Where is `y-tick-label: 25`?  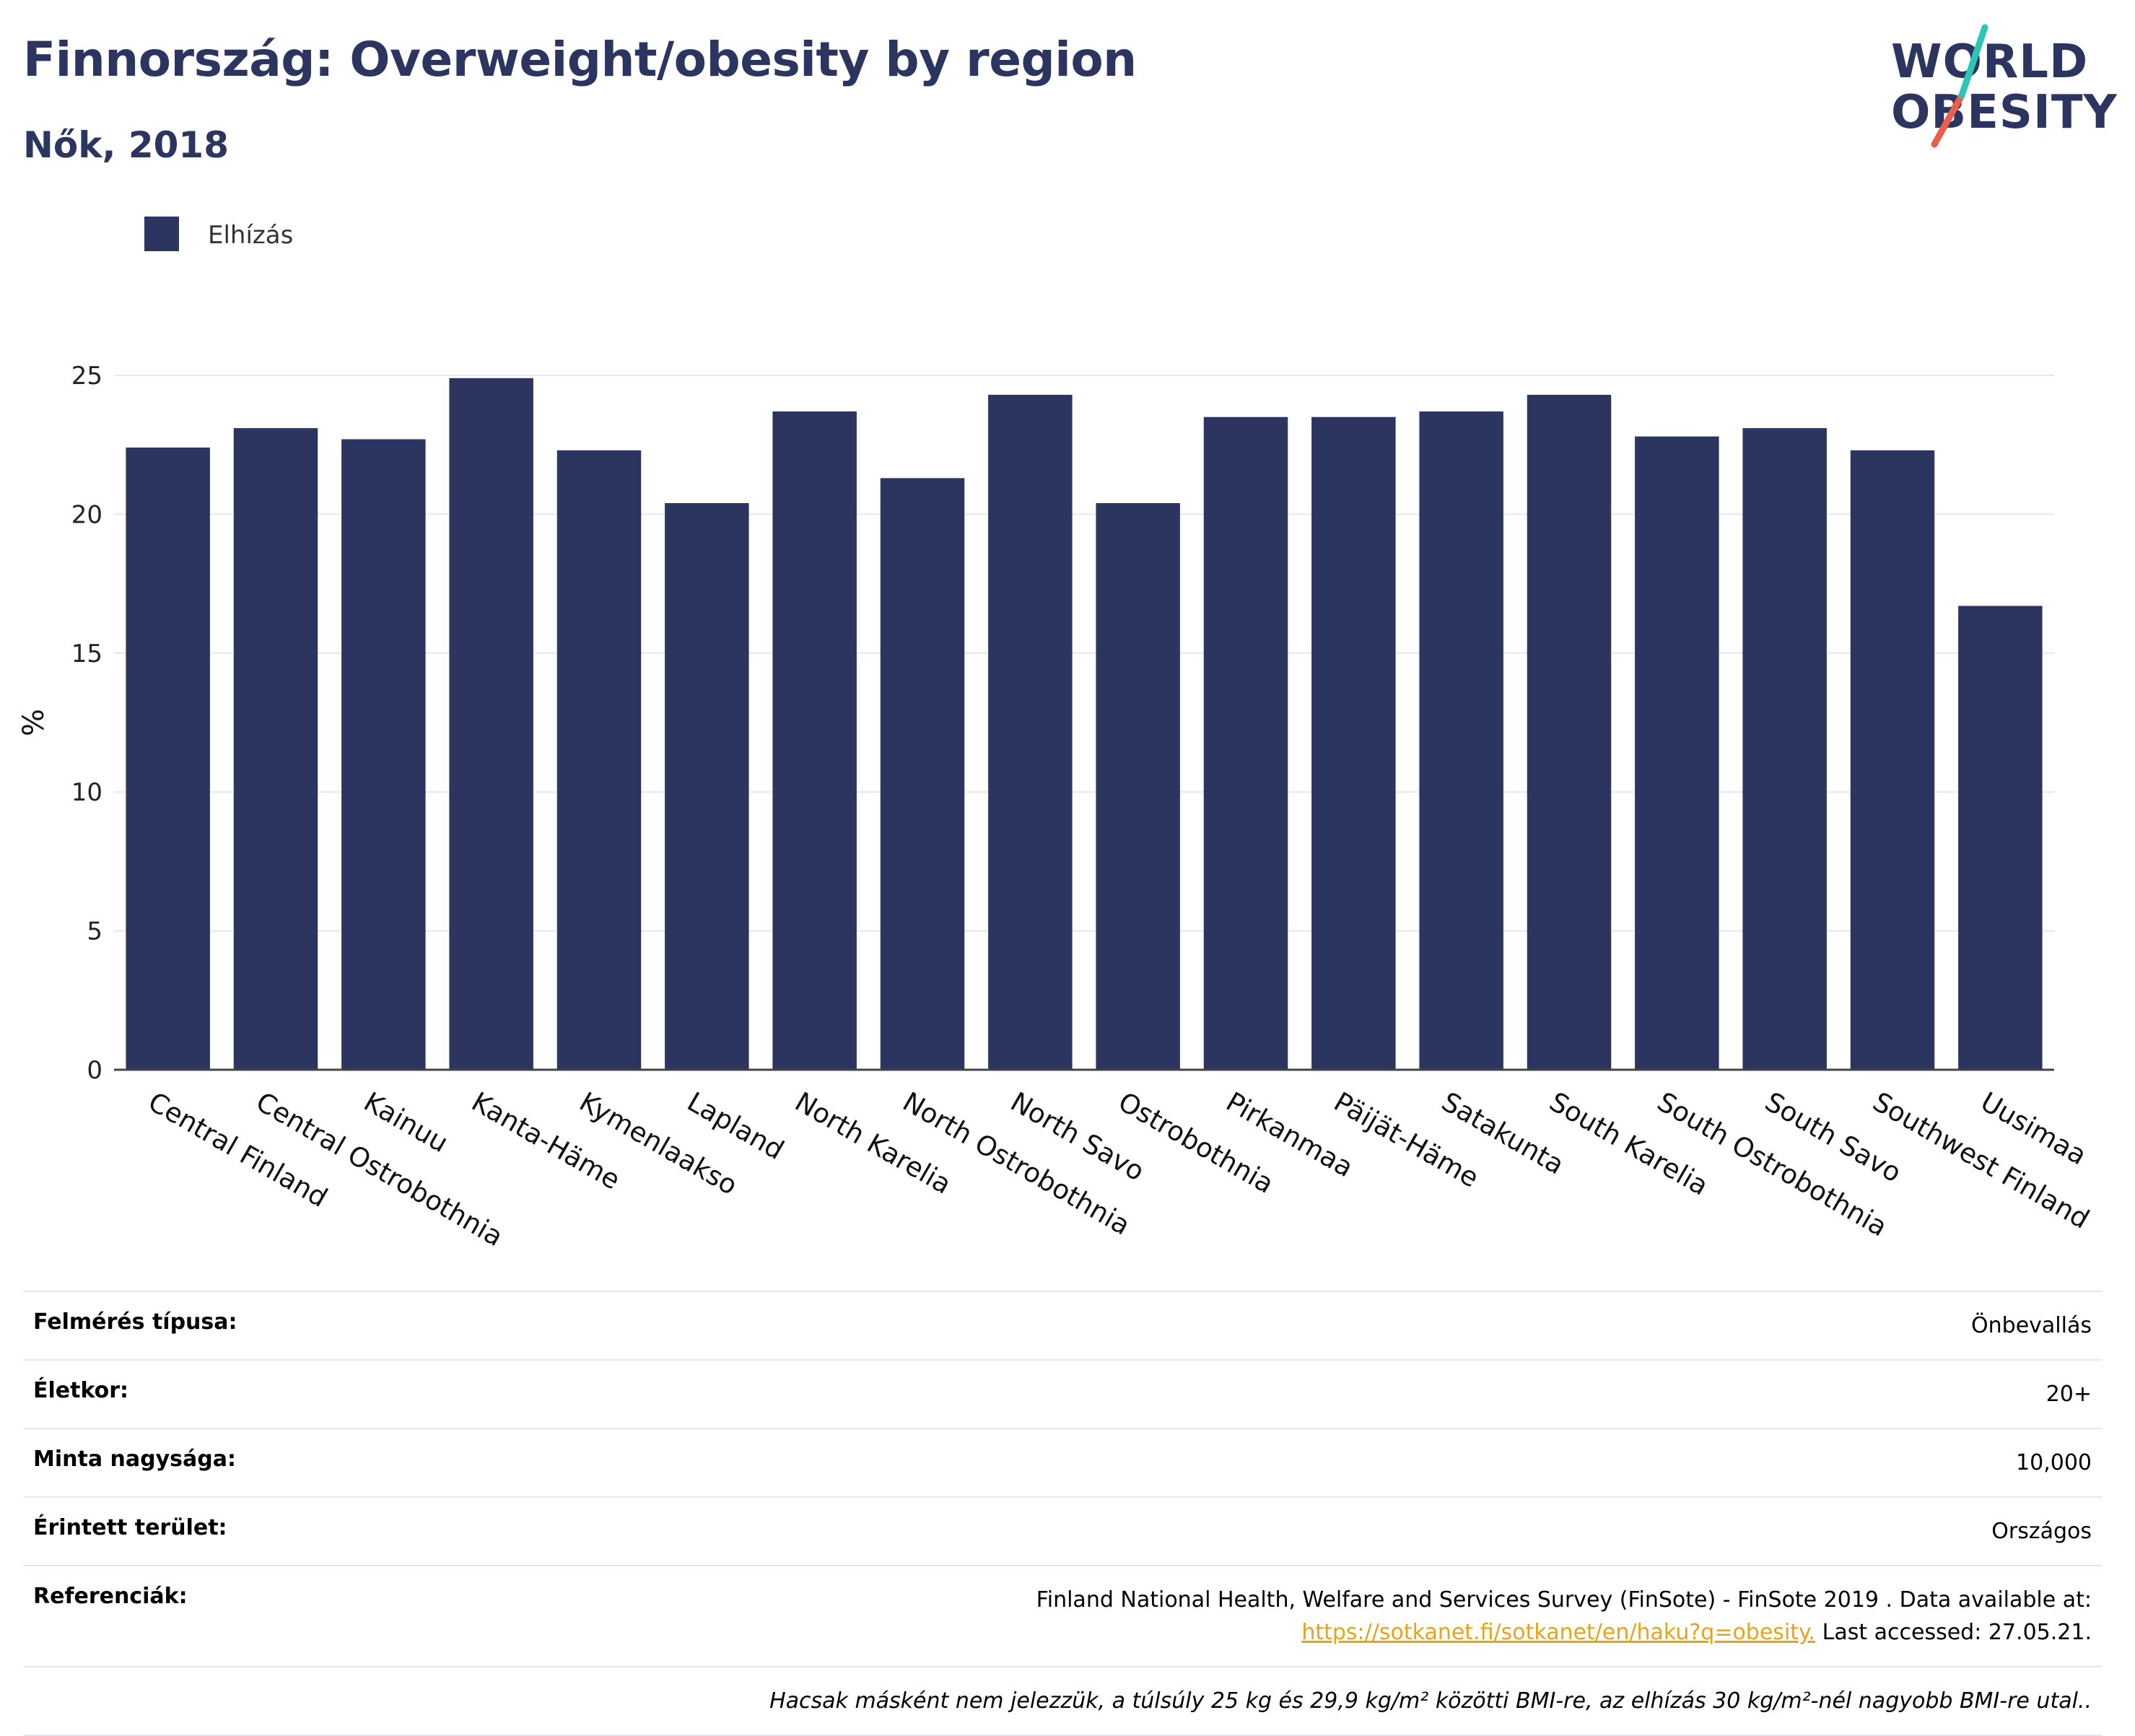 y-tick-label: 25 is located at coordinates (86, 376).